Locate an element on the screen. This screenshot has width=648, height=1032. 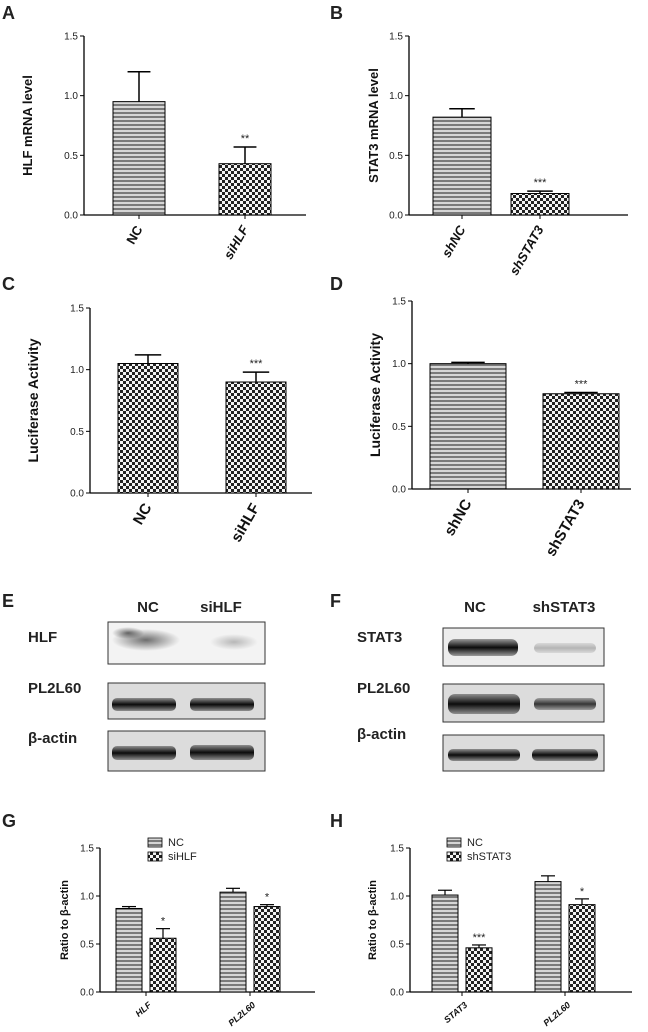
blot-f-row-stat3: STAT3 is located at coordinates (379, 637).